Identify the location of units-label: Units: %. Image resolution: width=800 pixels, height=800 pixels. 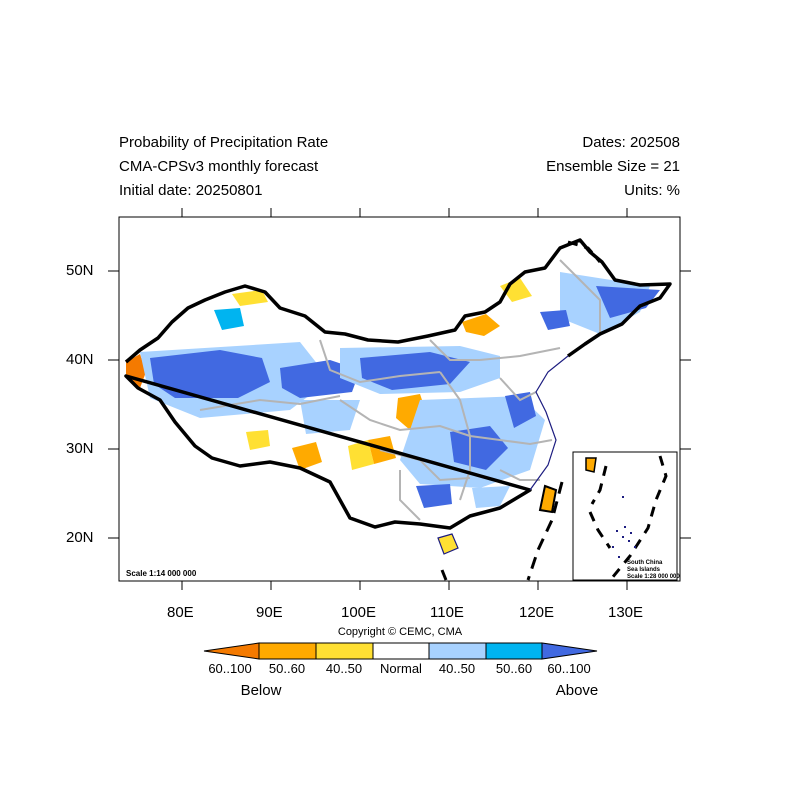
(652, 190).